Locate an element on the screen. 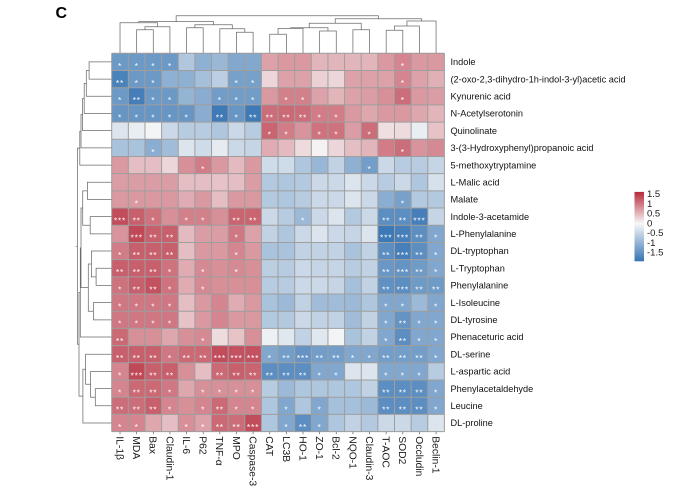  svg-text: DL-tryptophan is located at coordinates (480, 251).